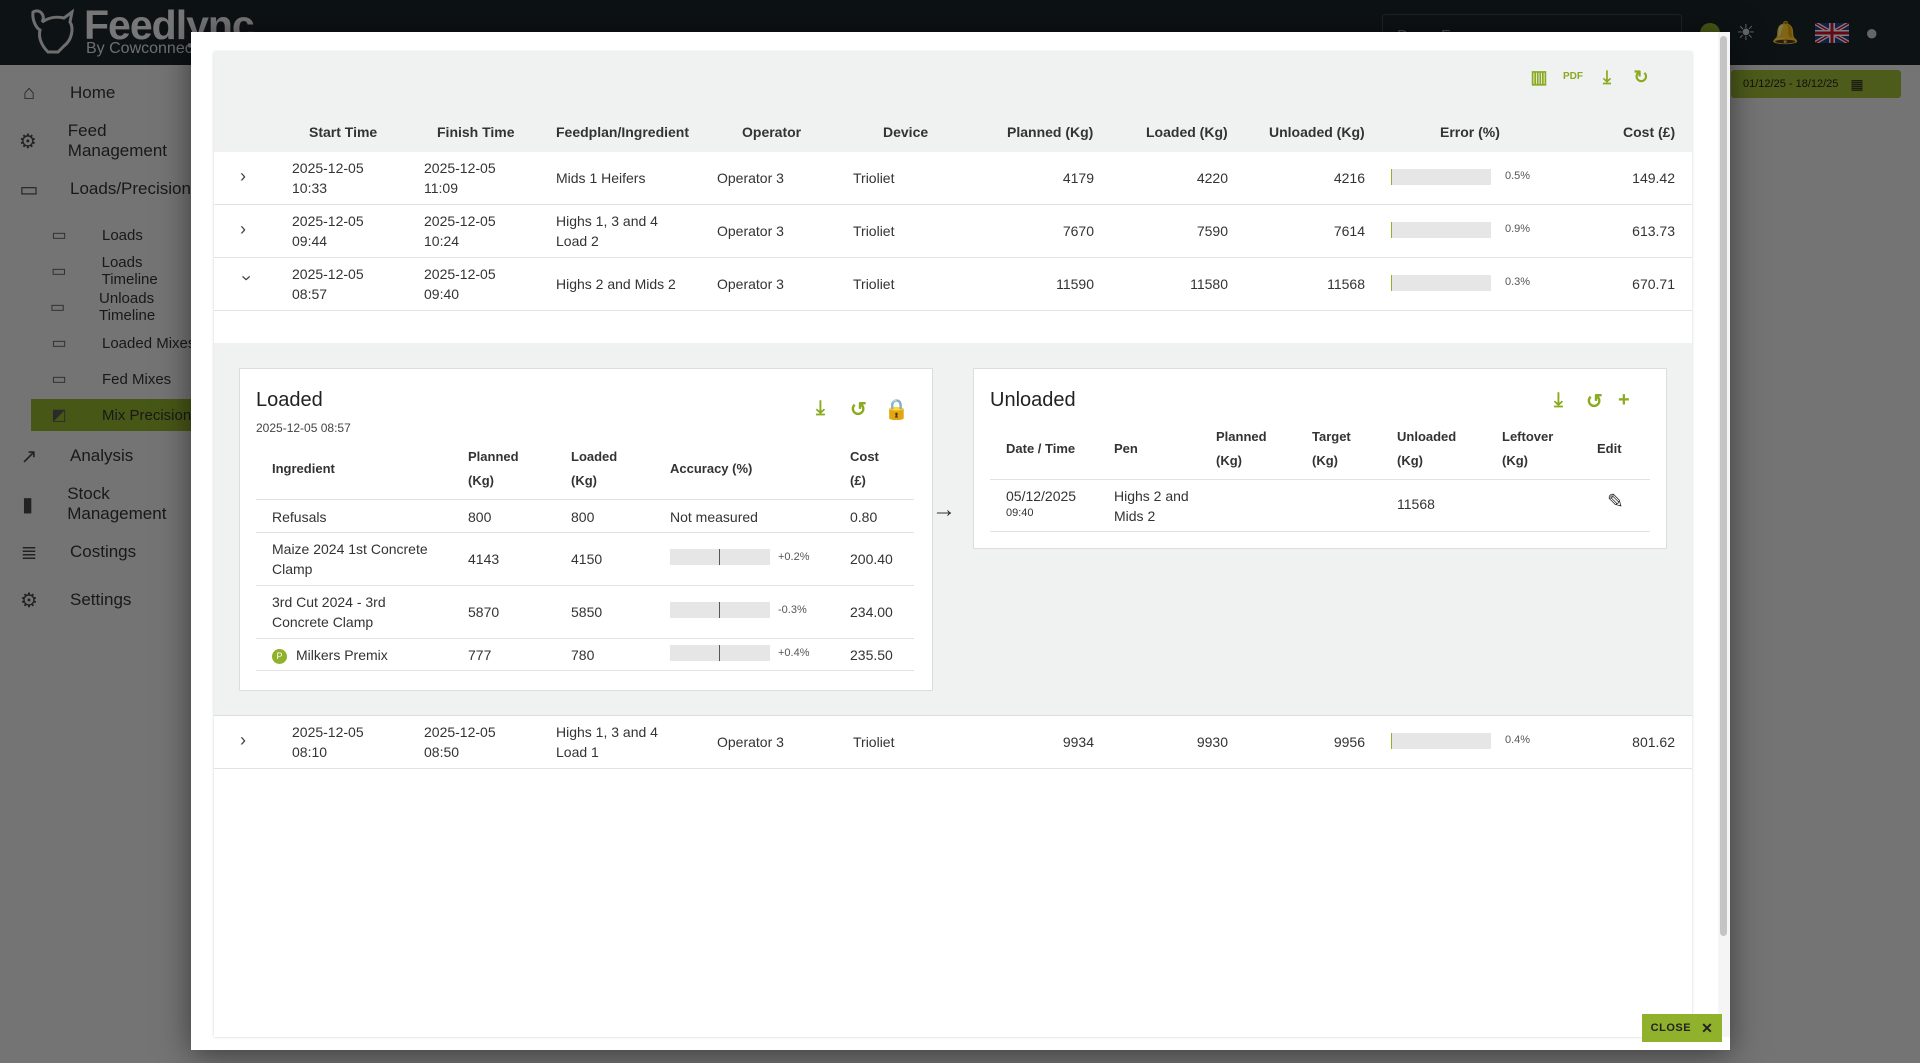  What do you see at coordinates (1641, 77) in the screenshot?
I see `refresh-icon: ↻` at bounding box center [1641, 77].